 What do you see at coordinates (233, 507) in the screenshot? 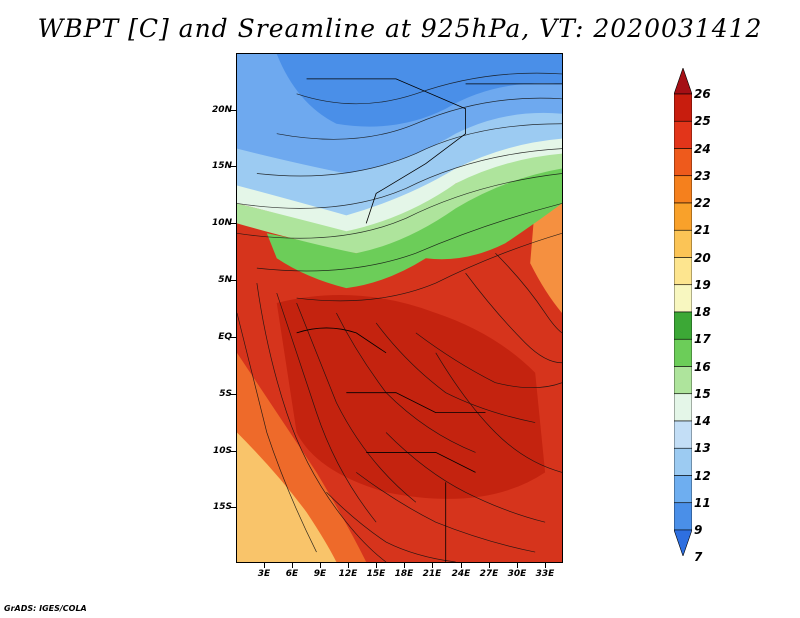
I see `y-tick-15s` at bounding box center [233, 507].